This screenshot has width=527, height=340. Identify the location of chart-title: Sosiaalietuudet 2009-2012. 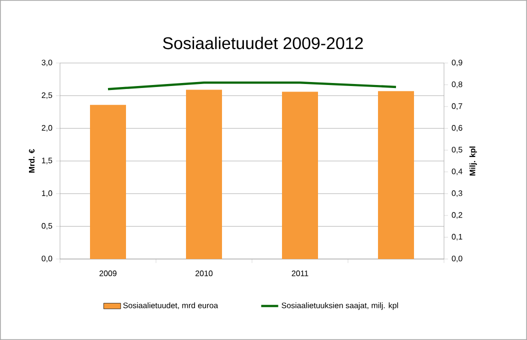
(263, 43).